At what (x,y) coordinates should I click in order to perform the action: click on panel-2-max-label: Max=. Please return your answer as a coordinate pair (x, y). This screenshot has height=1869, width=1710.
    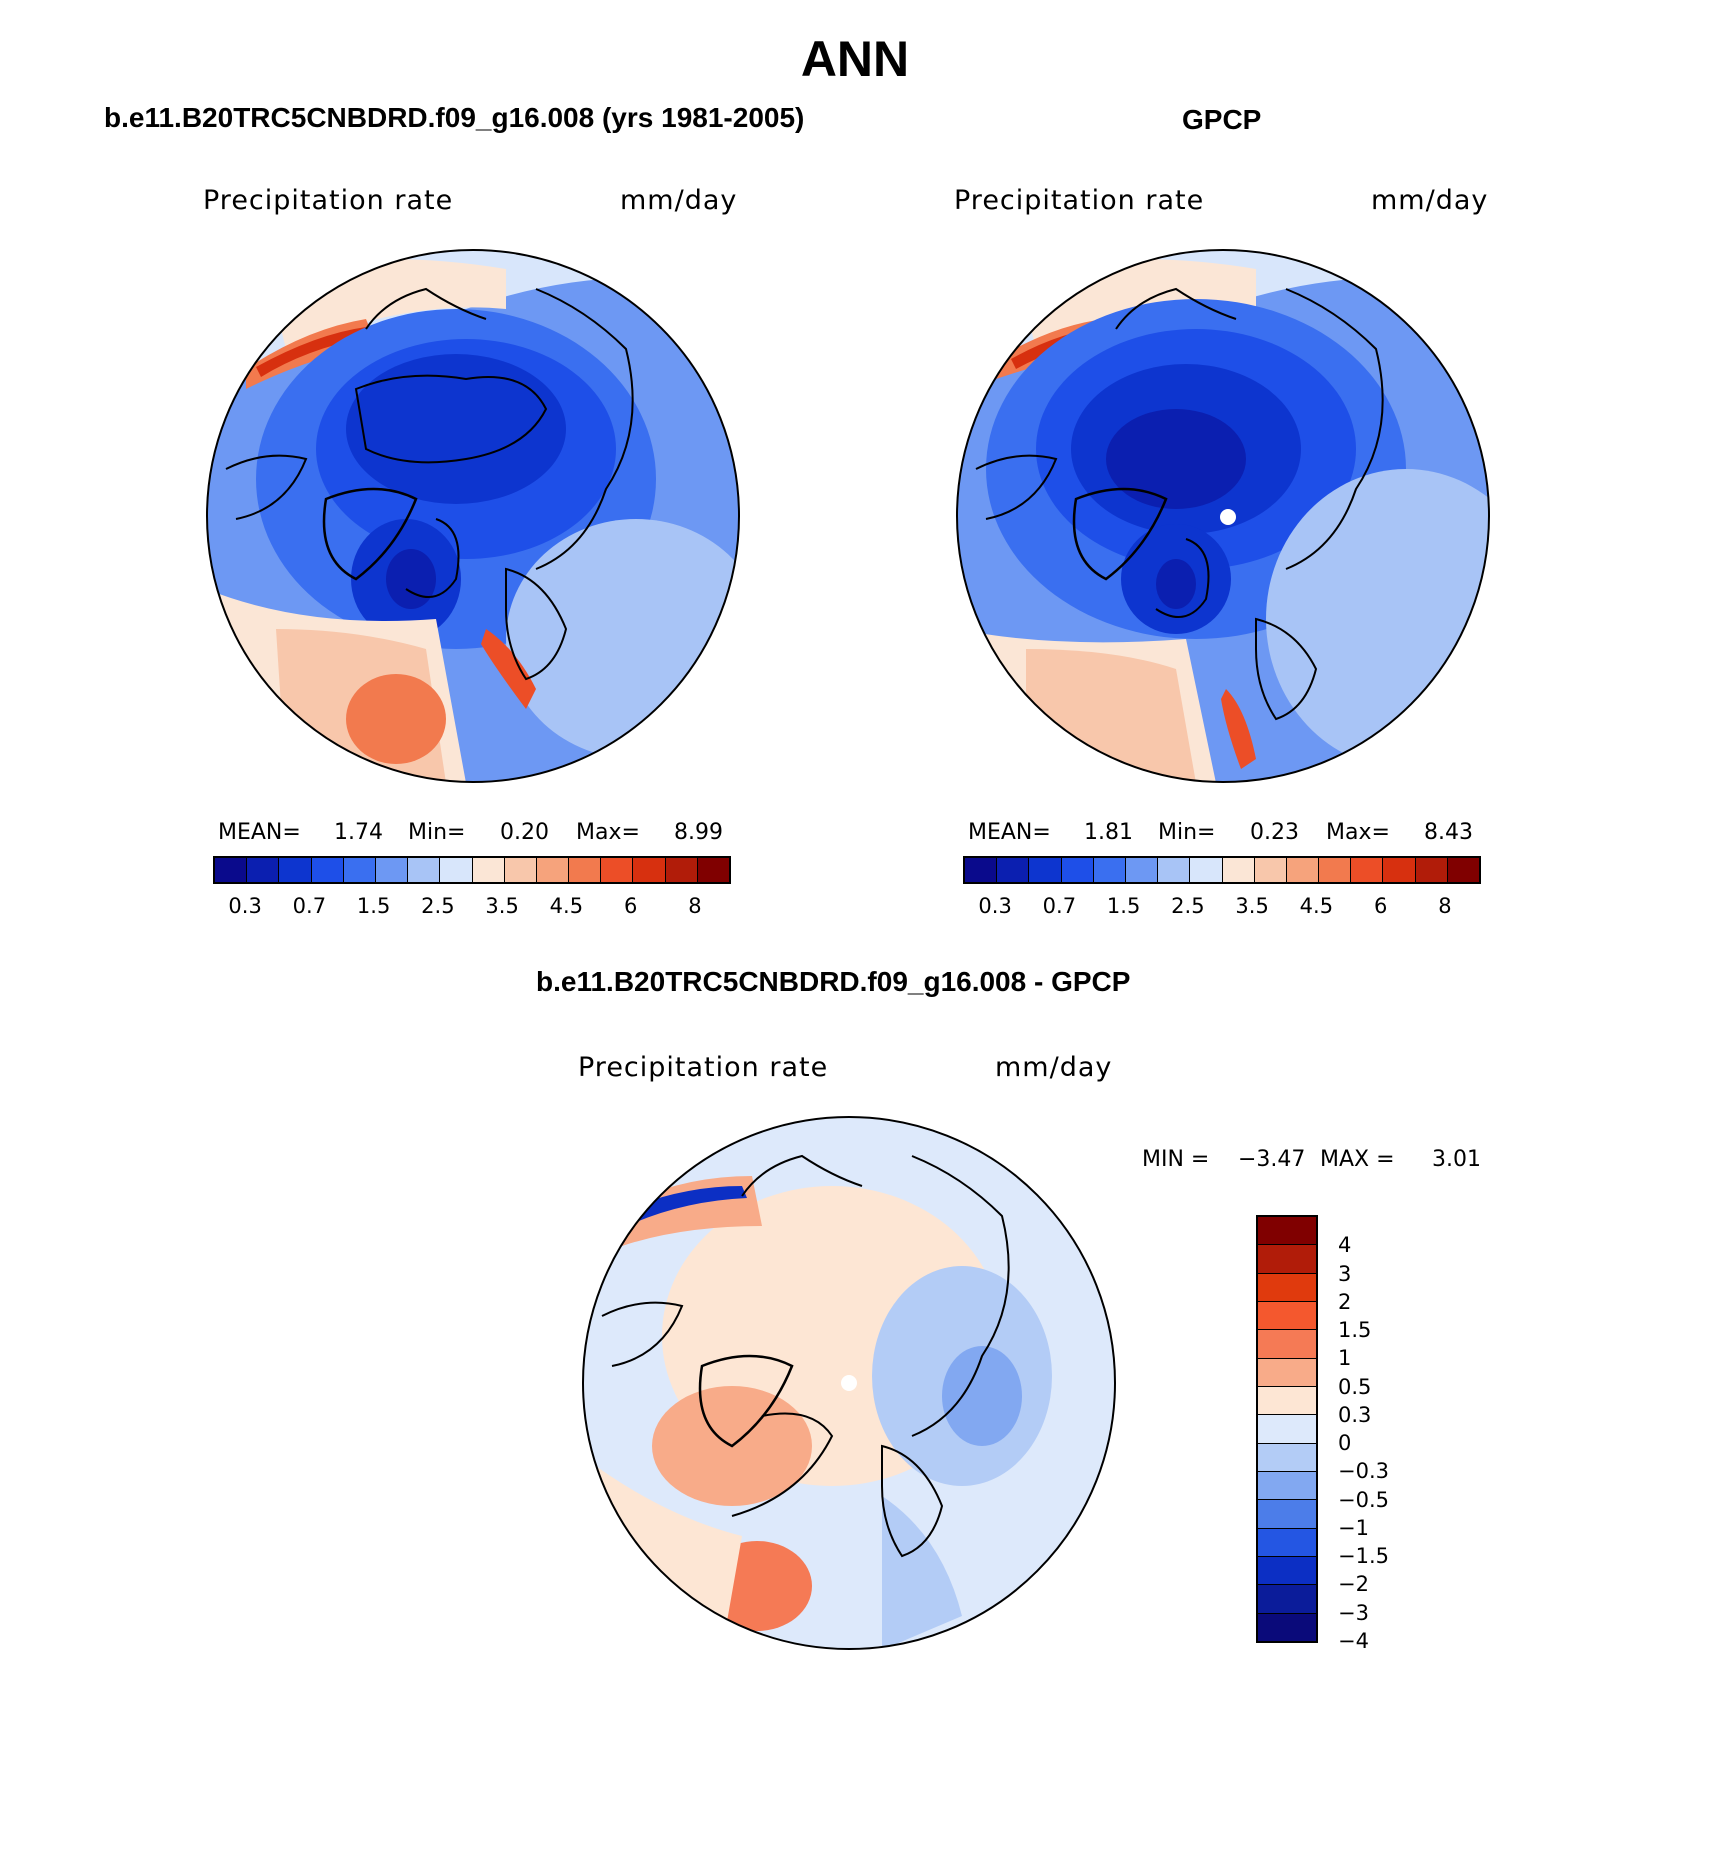
    Looking at the image, I should click on (1358, 832).